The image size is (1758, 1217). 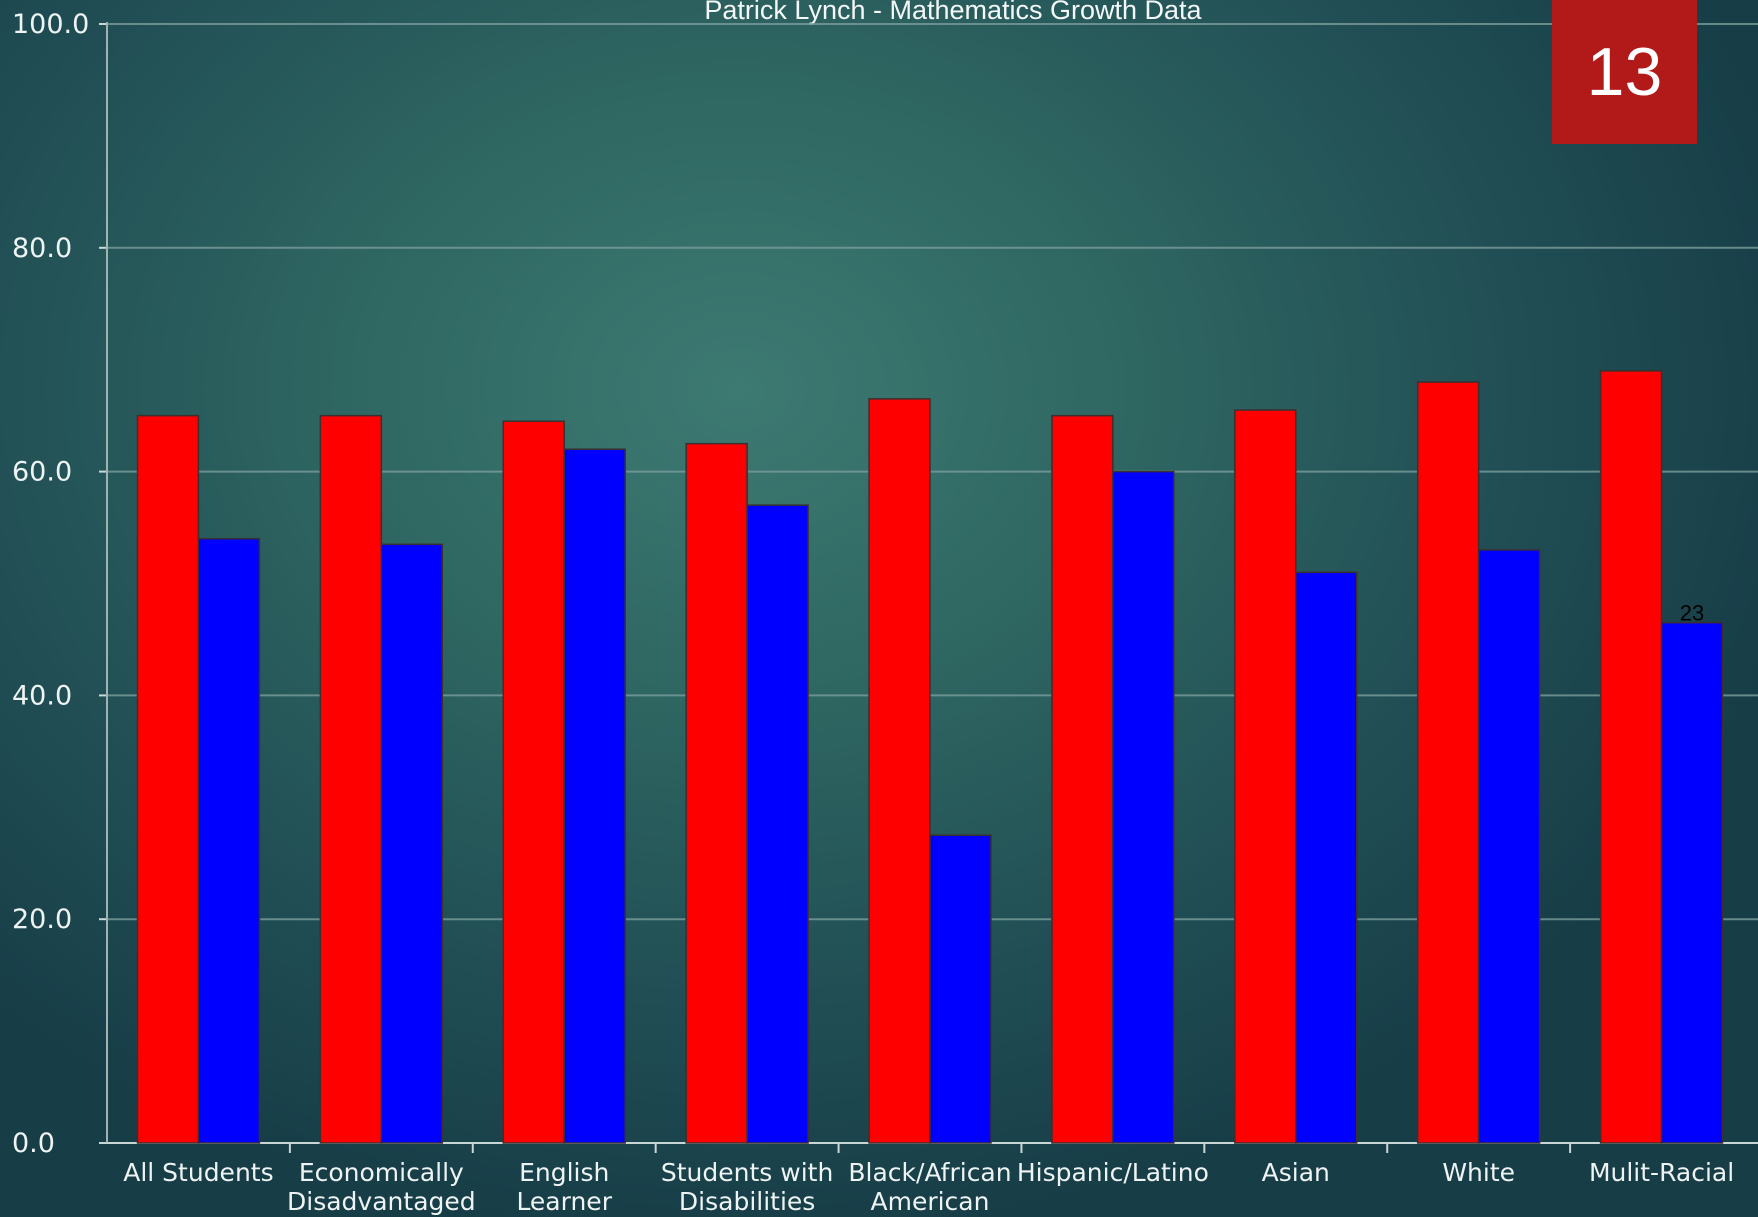 What do you see at coordinates (42, 248) in the screenshot?
I see `y-tick-label: 80.0` at bounding box center [42, 248].